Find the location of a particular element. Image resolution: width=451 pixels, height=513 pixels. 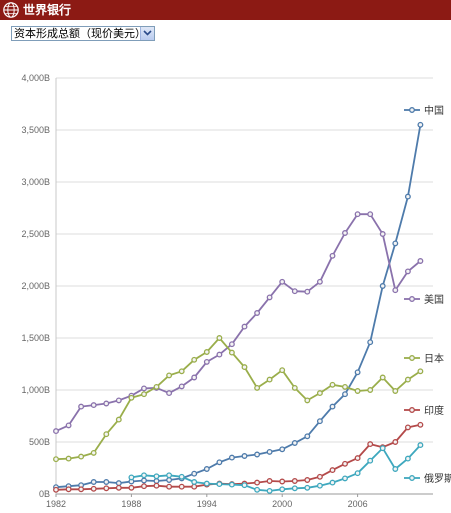

x-tick-label: 1988 is located at coordinates (131, 504).